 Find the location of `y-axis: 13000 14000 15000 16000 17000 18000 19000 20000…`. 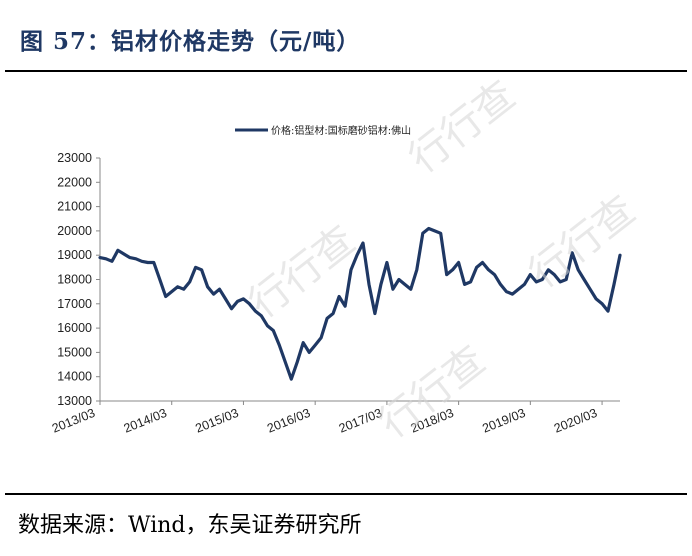

y-axis: 13000 14000 15000 16000 17000 18000 19000 20000… is located at coordinates (79, 279).